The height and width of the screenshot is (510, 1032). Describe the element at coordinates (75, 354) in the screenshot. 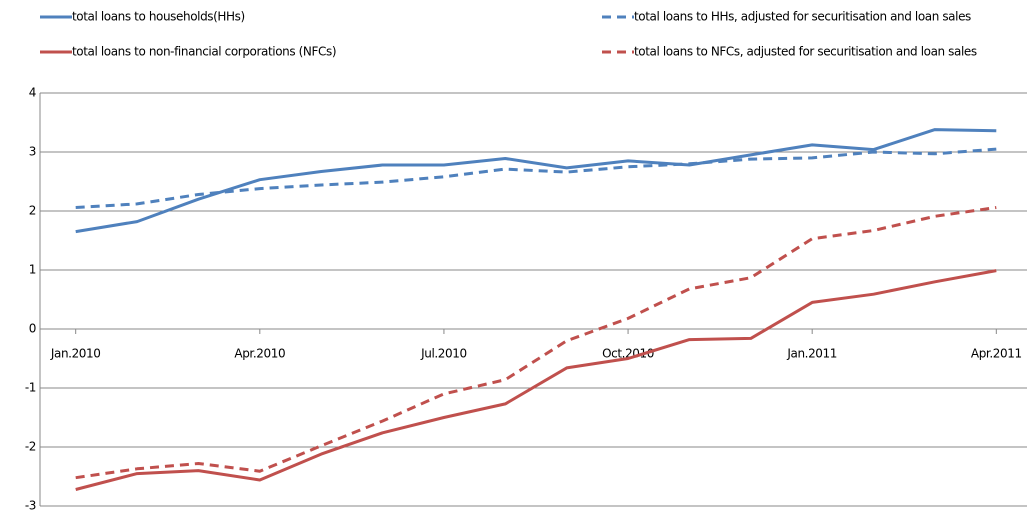

I see `x-tick-label: Jan.2010` at that location.